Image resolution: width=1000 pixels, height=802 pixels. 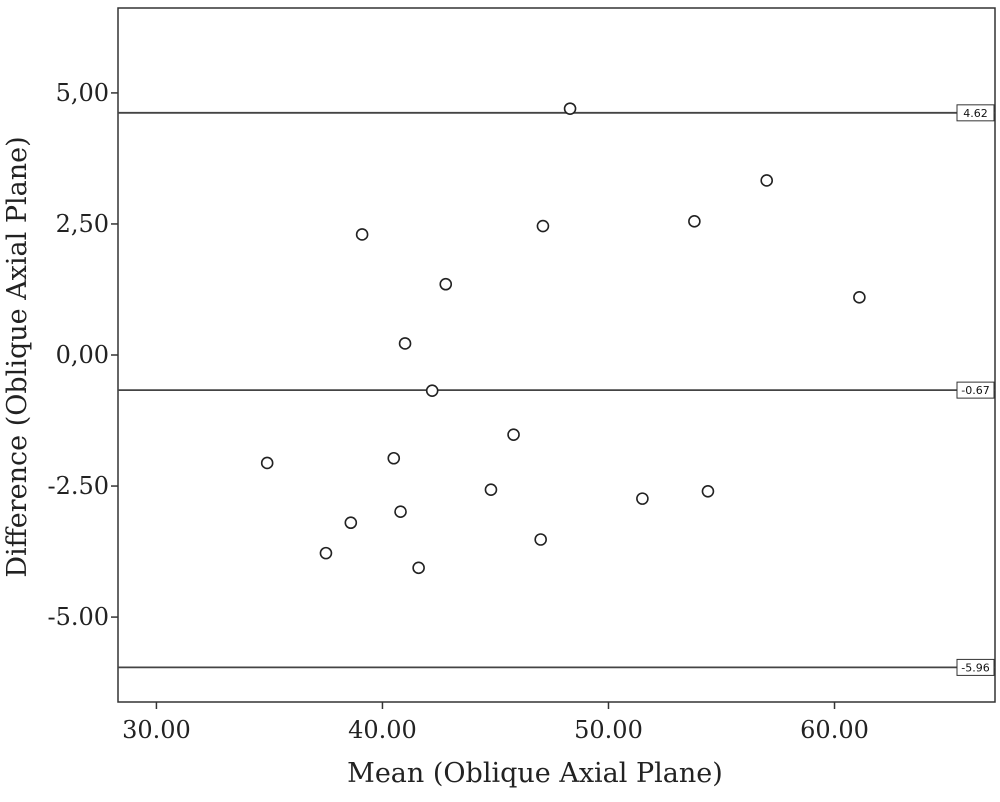 What do you see at coordinates (608, 730) in the screenshot?
I see `x-tick-label: 50.00` at bounding box center [608, 730].